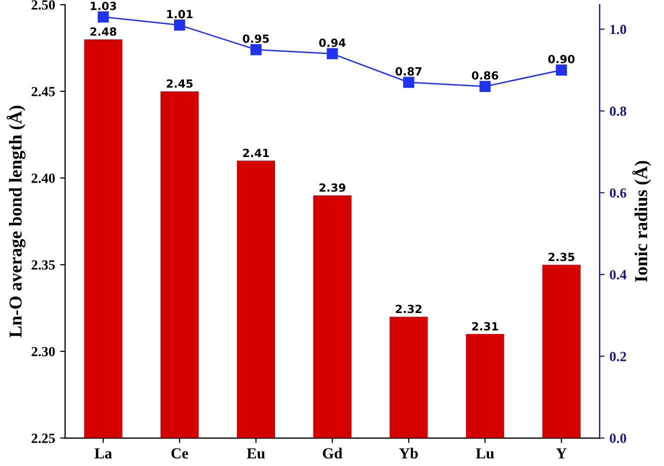  I want to click on y2-tick-label: 0.0, so click(618, 439).